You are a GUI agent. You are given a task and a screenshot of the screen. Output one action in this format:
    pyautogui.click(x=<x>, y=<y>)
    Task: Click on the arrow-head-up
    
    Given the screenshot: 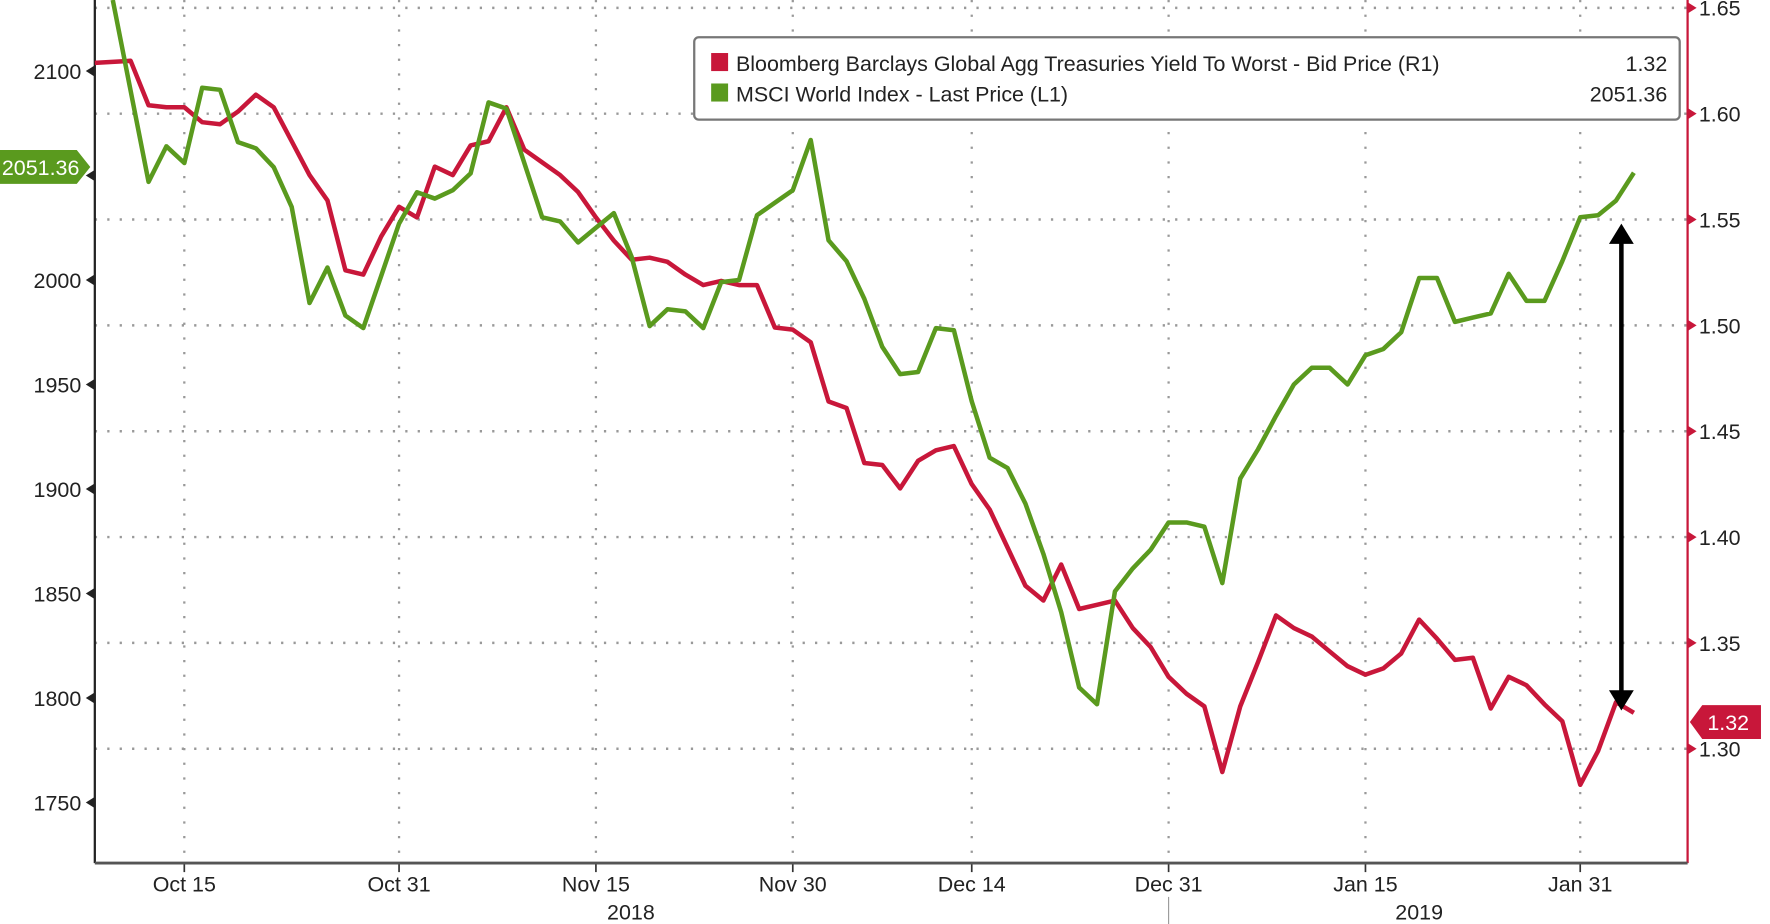 What is the action you would take?
    pyautogui.click(x=1621, y=233)
    